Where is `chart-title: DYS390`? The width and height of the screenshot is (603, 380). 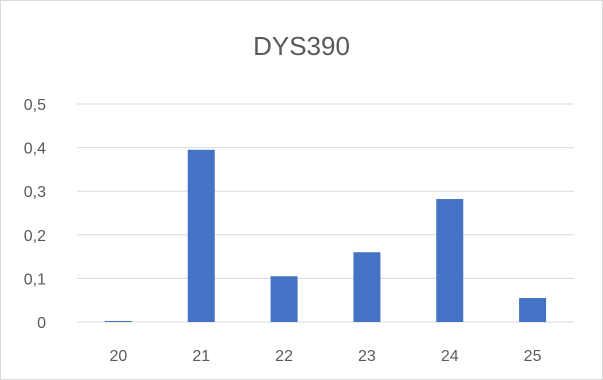 chart-title: DYS390 is located at coordinates (301, 46).